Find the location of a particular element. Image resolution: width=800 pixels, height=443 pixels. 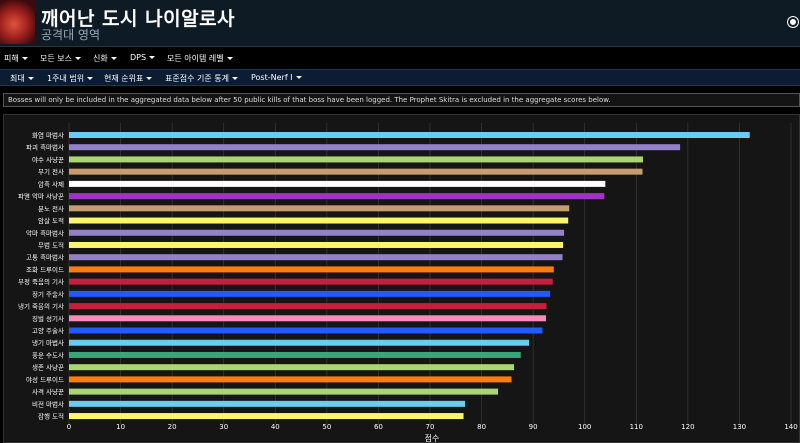

category-label: 고양 주술사 is located at coordinates (48, 330).